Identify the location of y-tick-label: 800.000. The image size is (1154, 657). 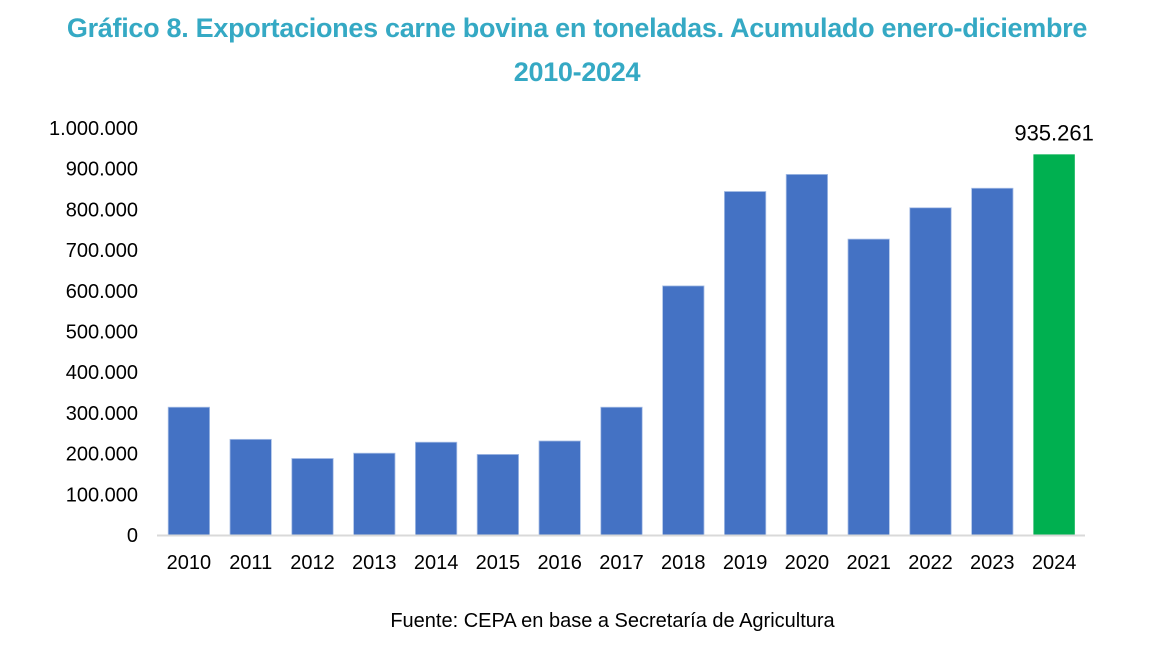
(102, 210).